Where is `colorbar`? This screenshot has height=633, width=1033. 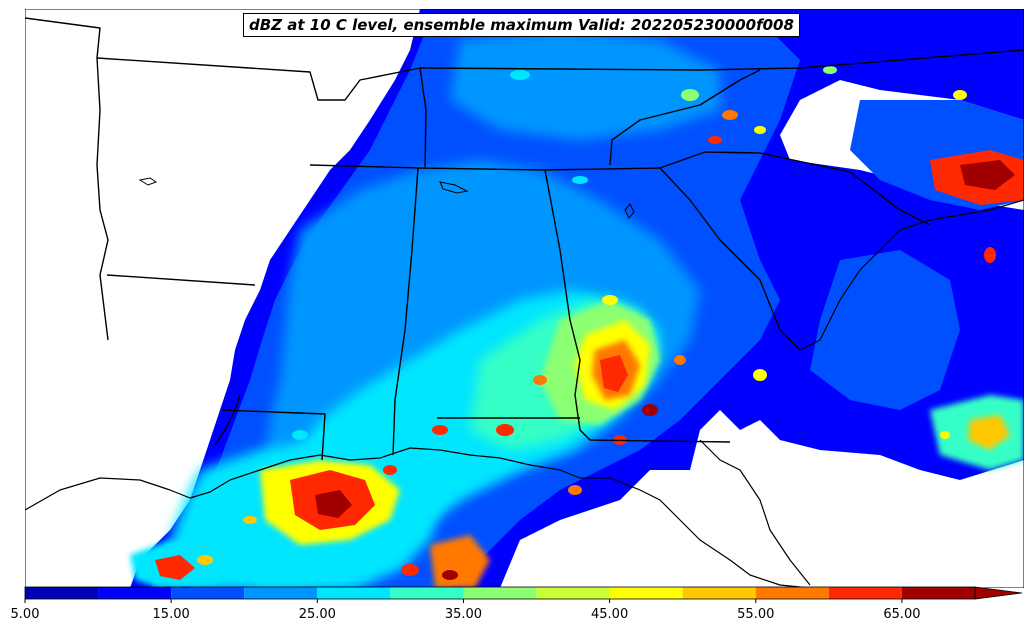
colorbar is located at coordinates (523, 594).